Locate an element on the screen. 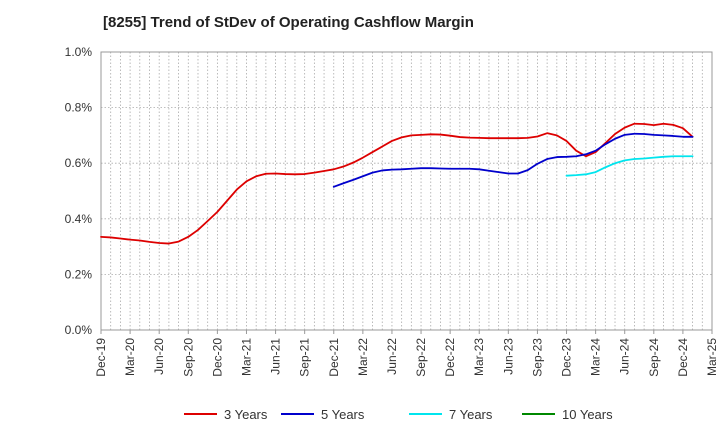 This screenshot has height=440, width=720. y-tick-label: 0.8% is located at coordinates (79, 108).